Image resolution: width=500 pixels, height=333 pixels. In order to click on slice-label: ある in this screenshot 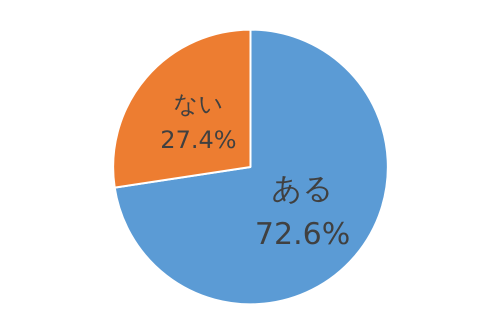, I will do `click(303, 189)`.